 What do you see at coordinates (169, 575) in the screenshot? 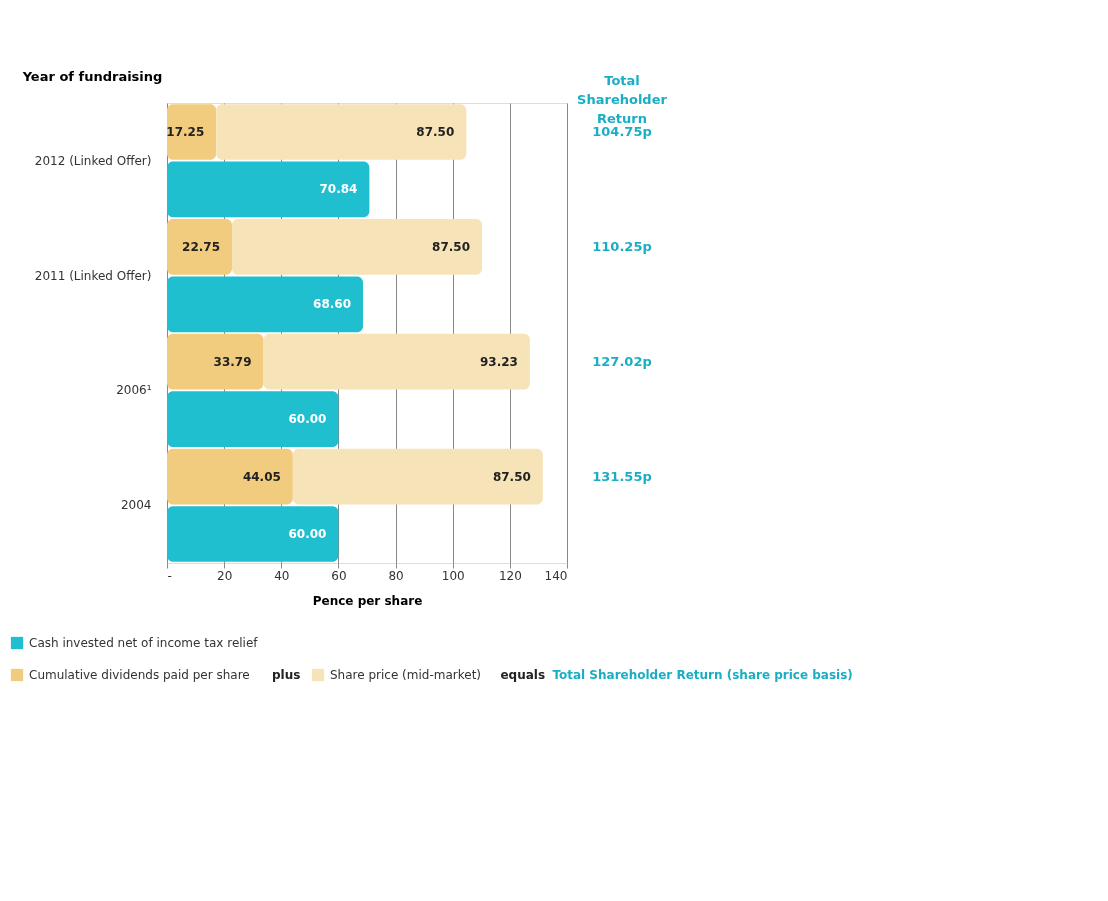
I see `x-tick-label: -` at bounding box center [169, 575].